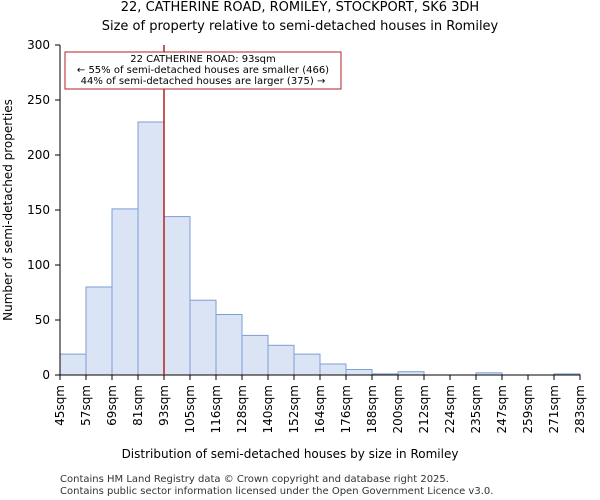  What do you see at coordinates (125, 292) in the screenshot?
I see `bar-69sqm` at bounding box center [125, 292].